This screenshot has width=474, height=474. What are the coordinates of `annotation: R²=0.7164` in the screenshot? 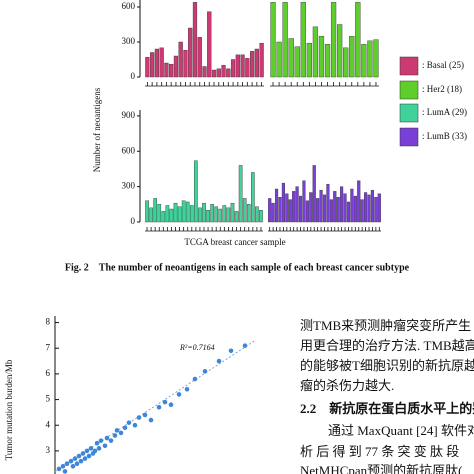 It's located at (197, 347).